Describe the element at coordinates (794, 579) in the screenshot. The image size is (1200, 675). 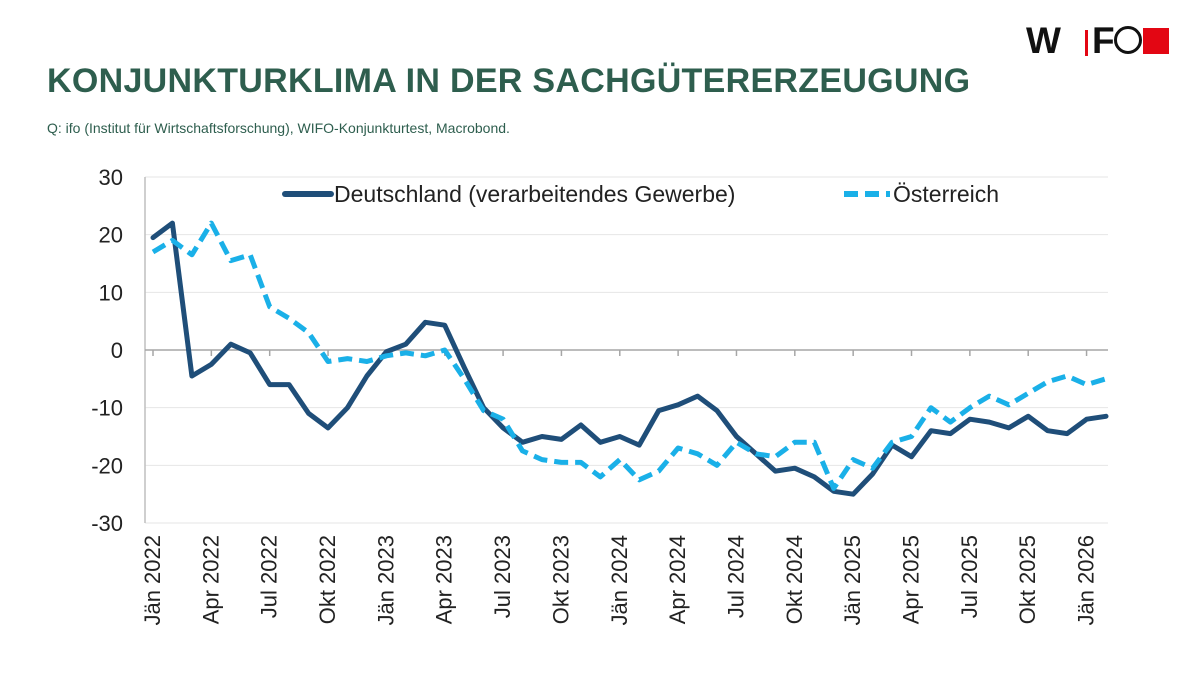
I see `x-tick-label: Okt 2024` at that location.